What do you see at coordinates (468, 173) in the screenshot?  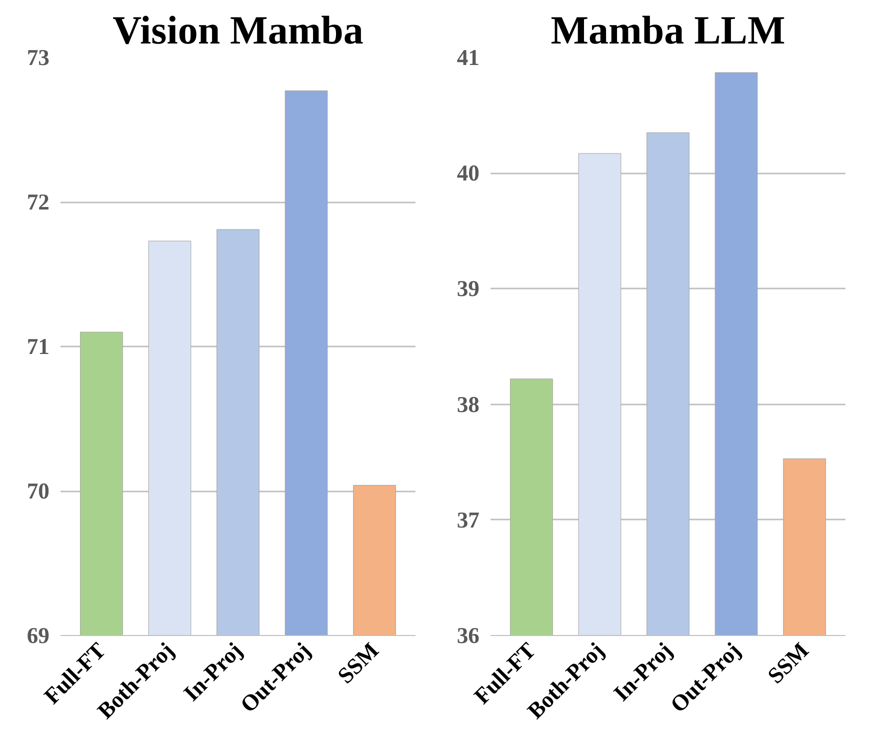 I see `y-tick-label: 40` at bounding box center [468, 173].